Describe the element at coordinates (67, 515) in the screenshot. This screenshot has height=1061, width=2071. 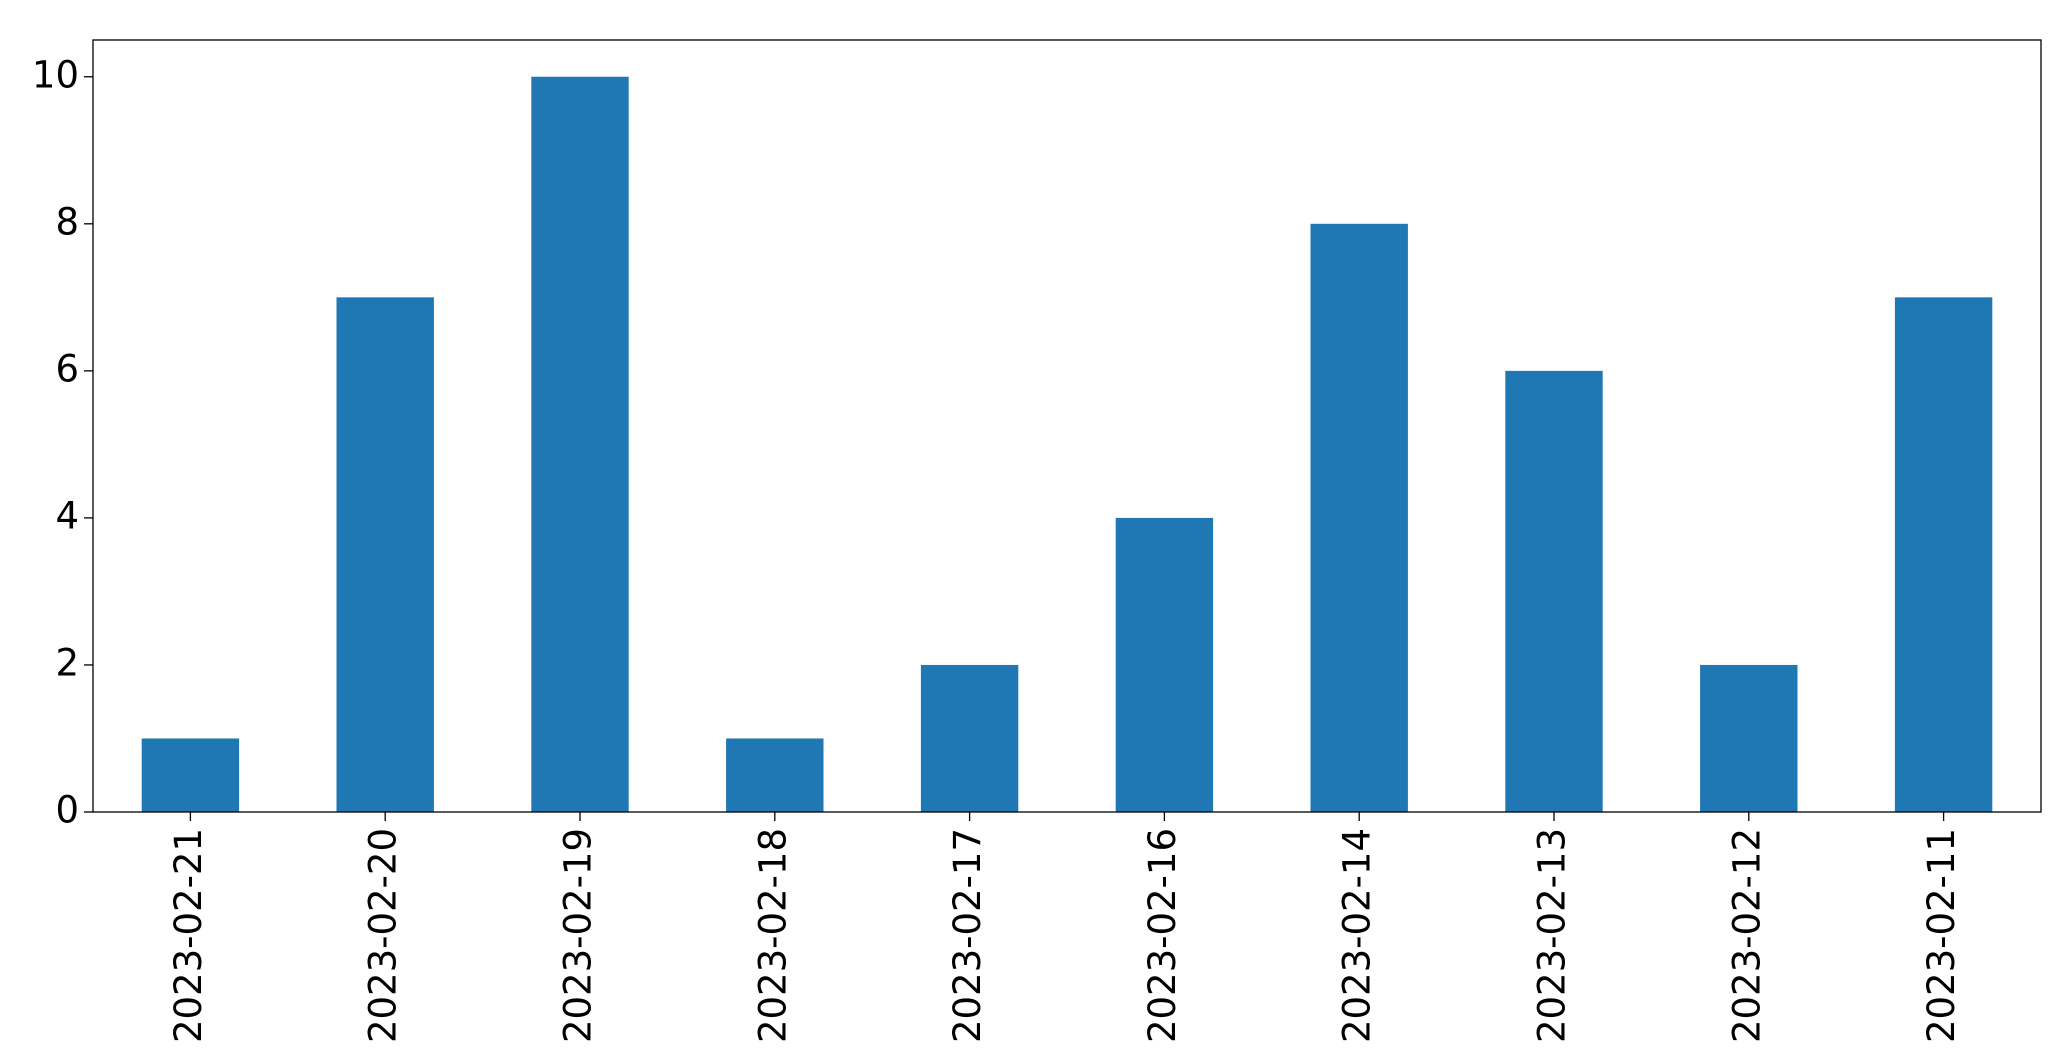
I see `y-tick-label: 4` at that location.